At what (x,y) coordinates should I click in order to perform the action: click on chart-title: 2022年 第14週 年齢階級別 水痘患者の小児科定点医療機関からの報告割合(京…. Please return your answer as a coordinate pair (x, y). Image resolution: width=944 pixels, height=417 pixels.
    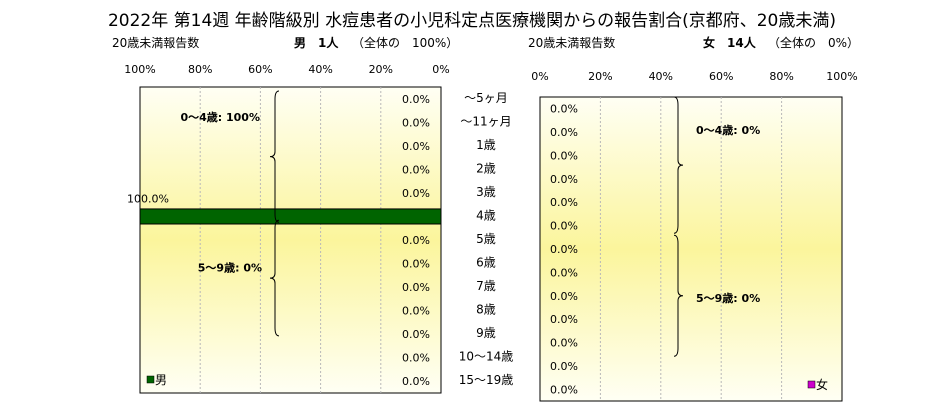
    Looking at the image, I should click on (471, 21).